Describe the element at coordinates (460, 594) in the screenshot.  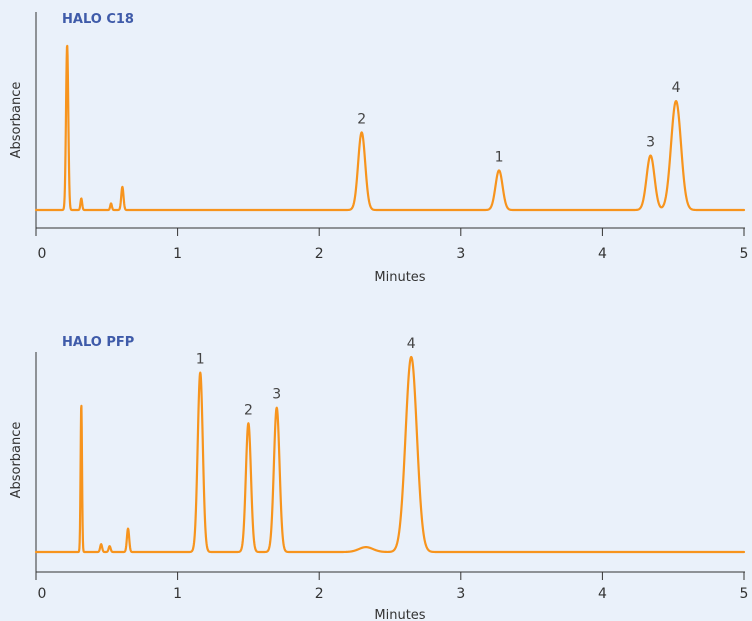
I see `chart-2-x-tick-label: 3` at that location.